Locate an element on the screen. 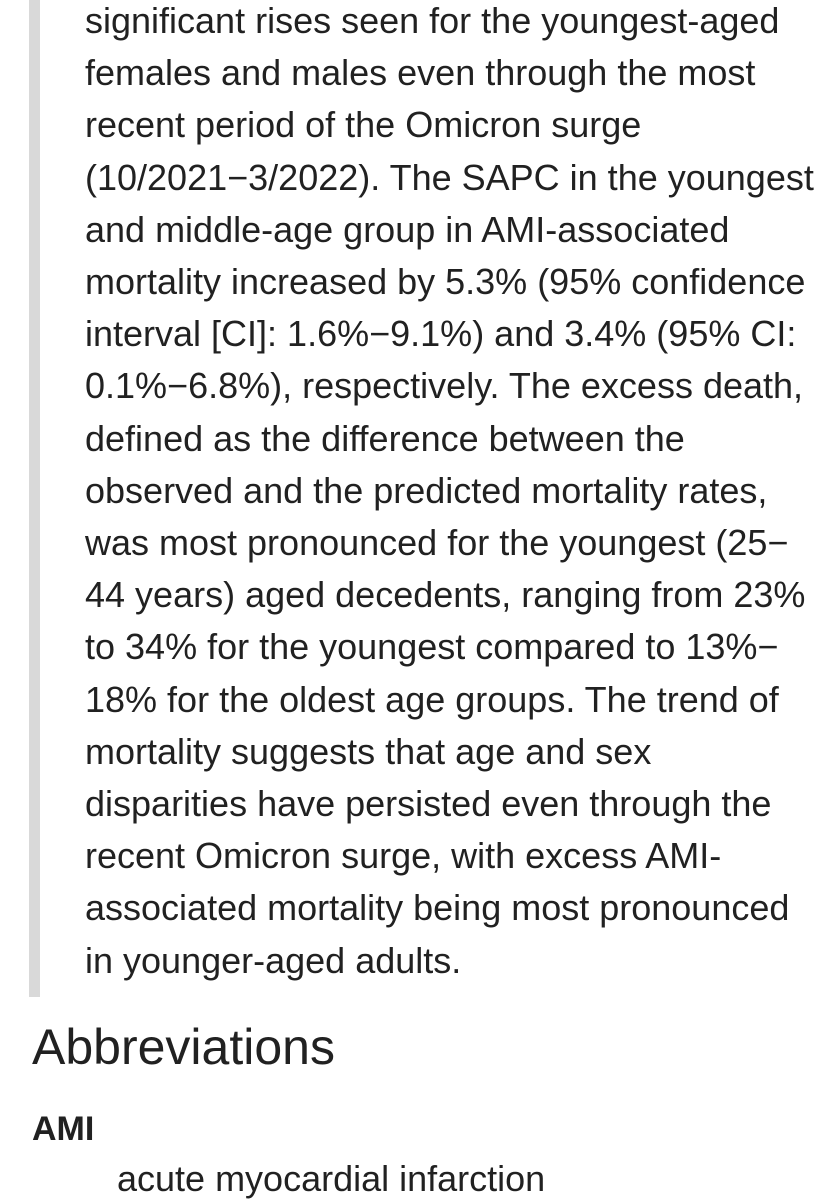  abbreviation-term: AMI is located at coordinates (63, 1128).